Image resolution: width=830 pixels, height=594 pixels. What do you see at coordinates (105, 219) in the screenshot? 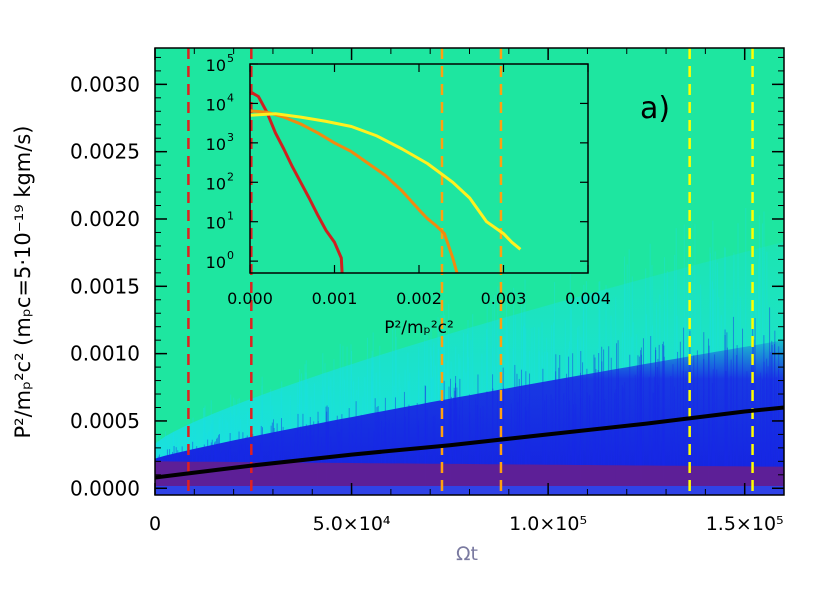
I see `y-tick-label: 0.0020` at bounding box center [105, 219].